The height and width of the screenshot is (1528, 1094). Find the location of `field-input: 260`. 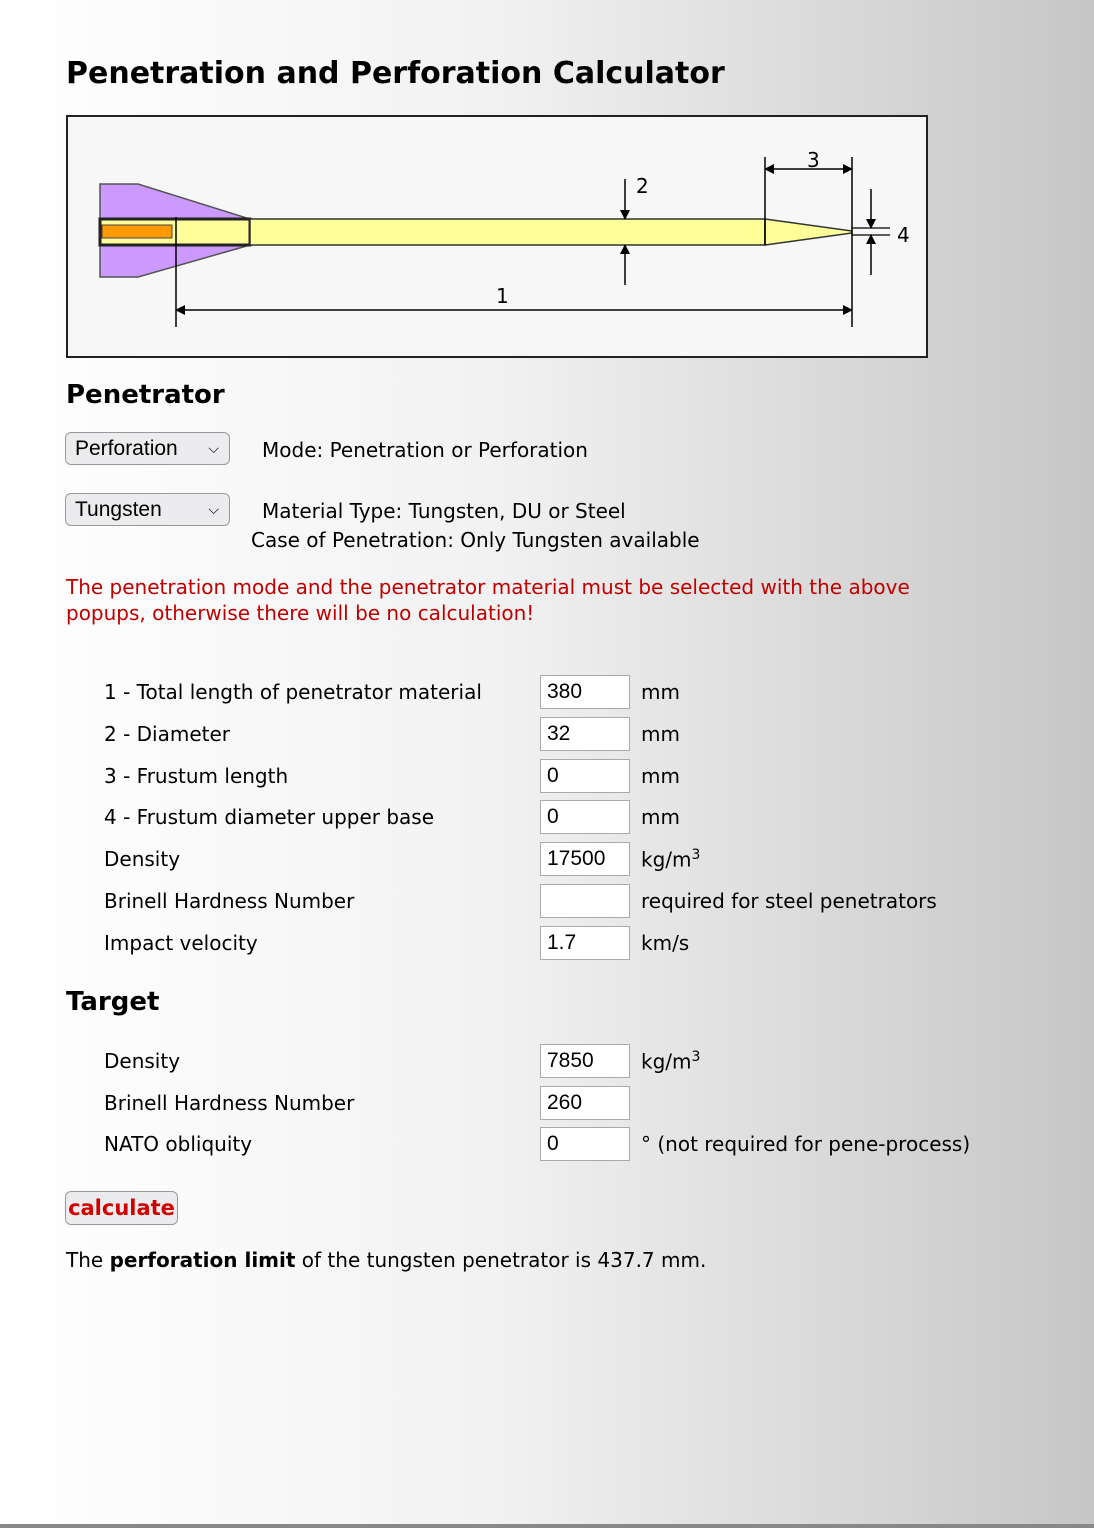

field-input: 260 is located at coordinates (585, 1102).